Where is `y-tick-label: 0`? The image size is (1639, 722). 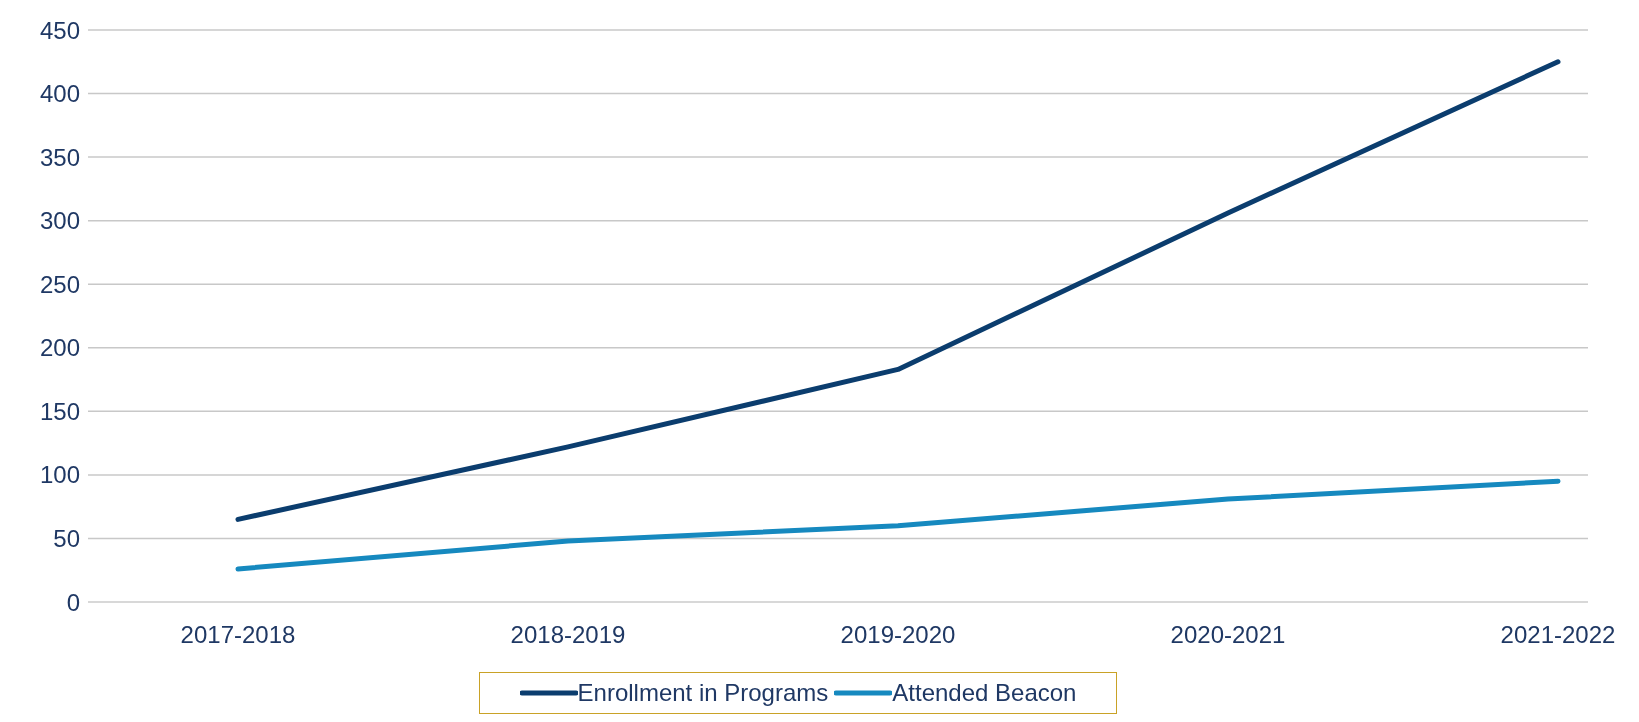 y-tick-label: 0 is located at coordinates (73, 602).